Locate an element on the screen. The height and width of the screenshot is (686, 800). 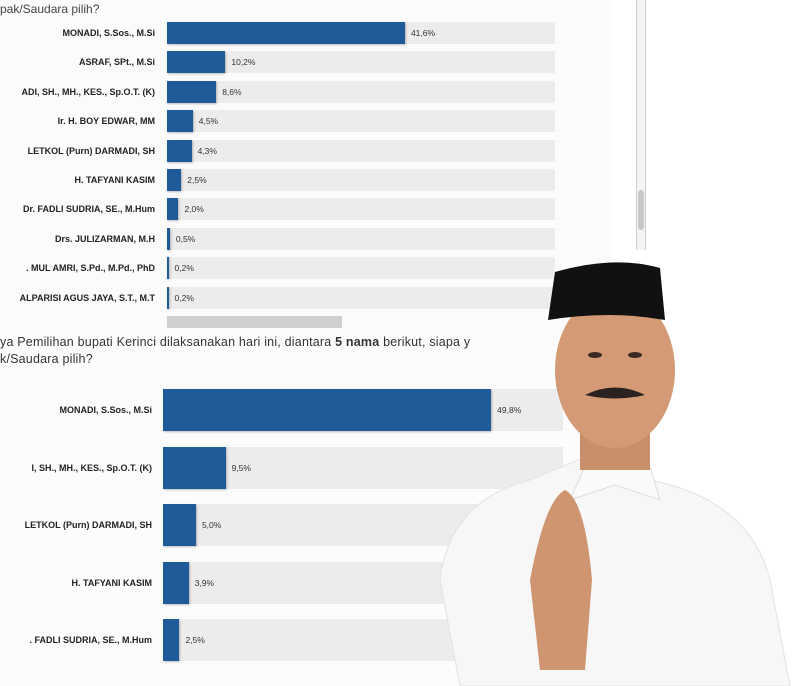
value-label: 4,3% is located at coordinates (207, 150).